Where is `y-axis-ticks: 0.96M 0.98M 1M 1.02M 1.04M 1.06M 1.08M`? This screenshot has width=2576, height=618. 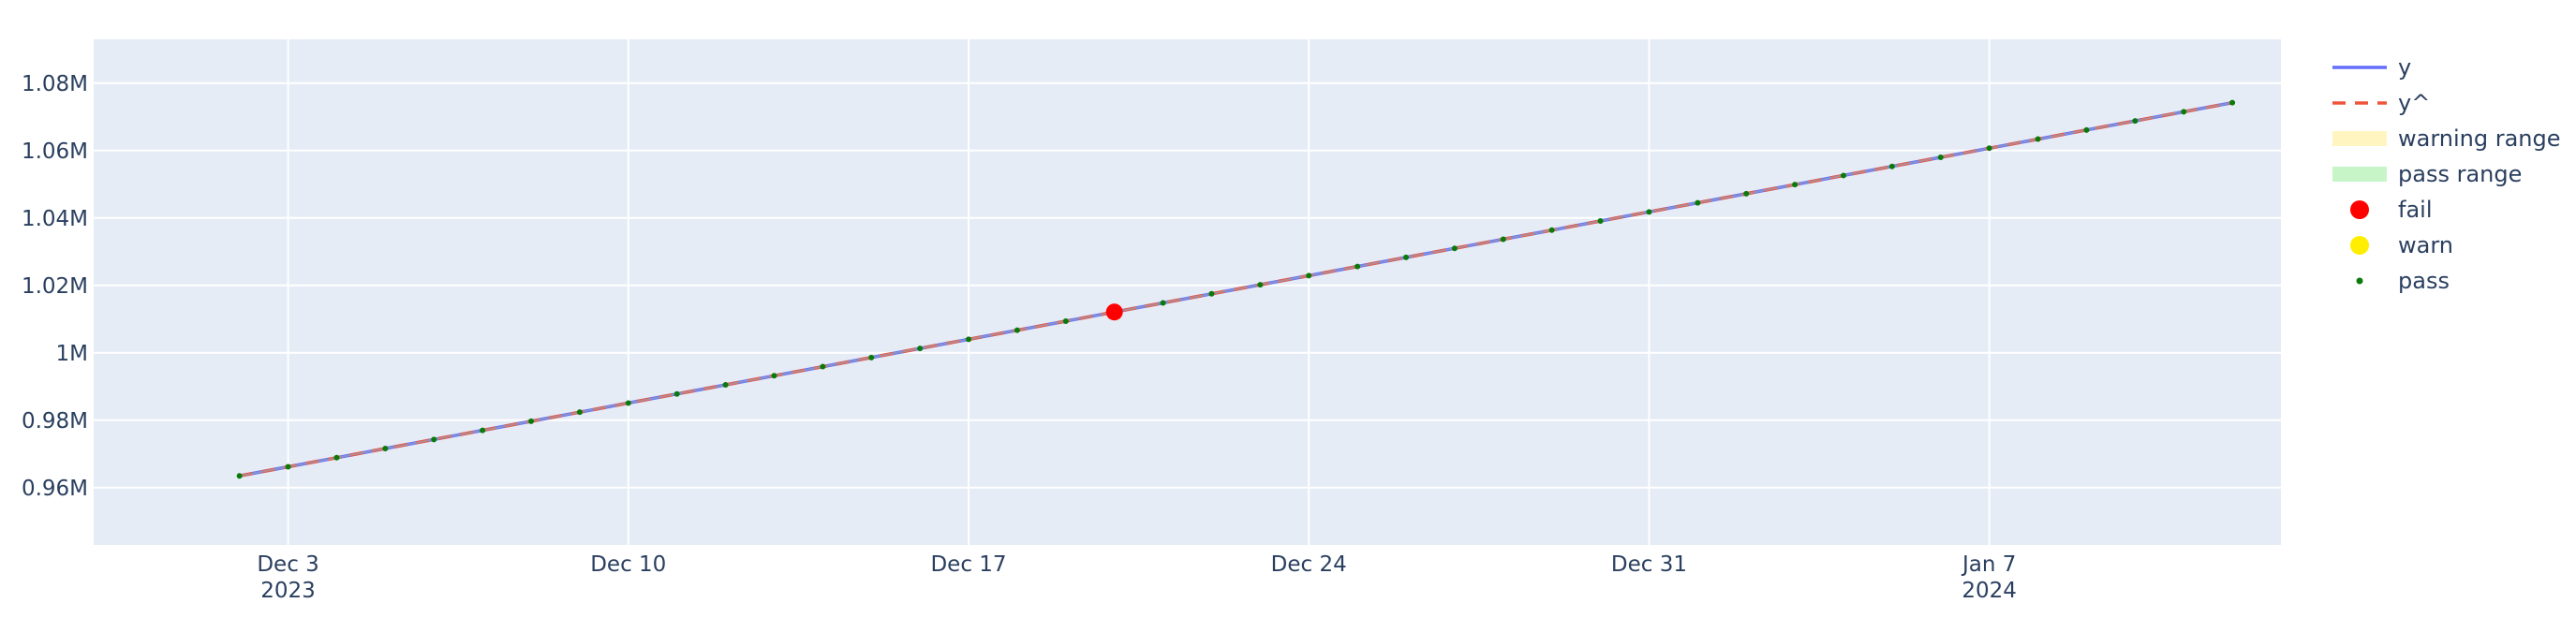 y-axis-ticks: 0.96M 0.98M 1M 1.02M 1.04M 1.06M 1.08M is located at coordinates (55, 286).